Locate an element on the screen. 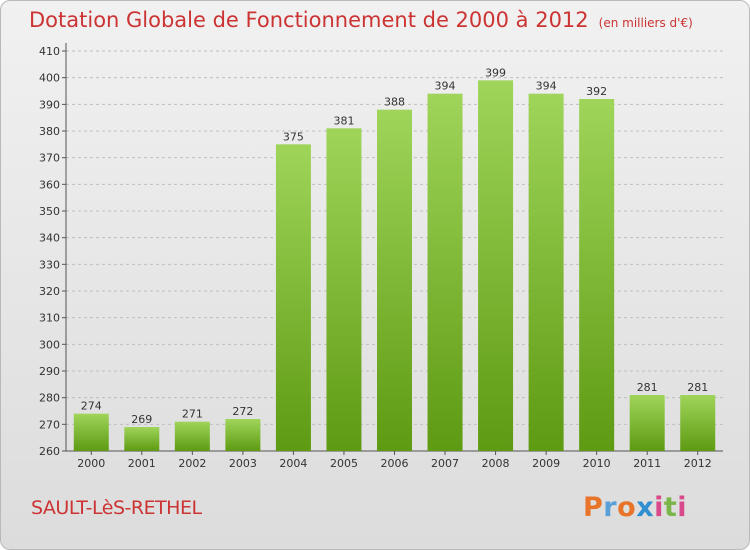 The image size is (750, 550). logo-letter: t is located at coordinates (670, 507).